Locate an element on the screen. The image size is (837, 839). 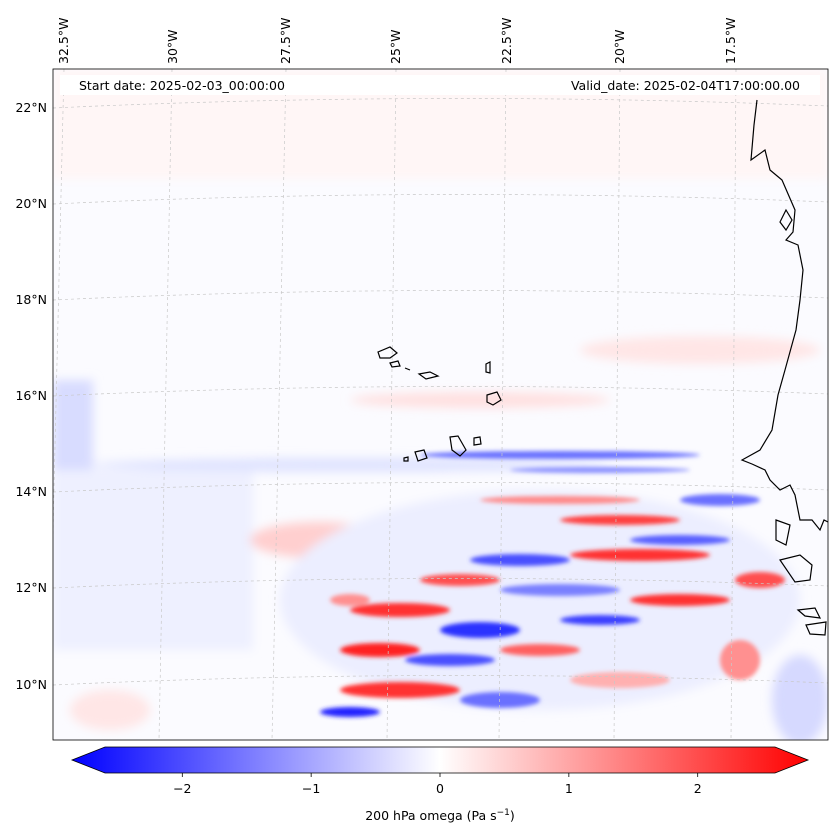
lat-label-18n: 18°N is located at coordinates (31, 299).